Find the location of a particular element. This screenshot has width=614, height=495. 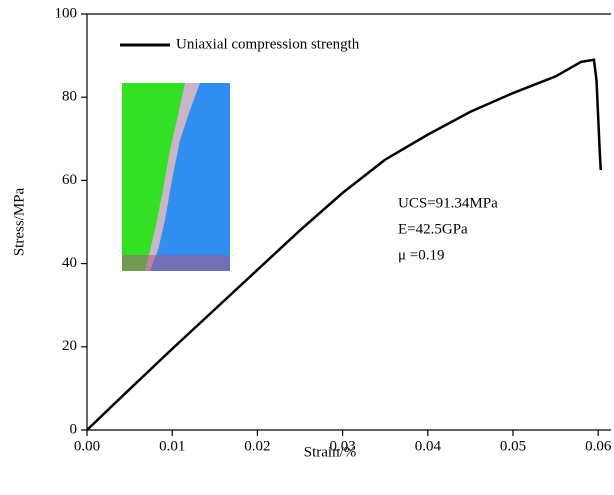

inset-image is located at coordinates (176, 177).